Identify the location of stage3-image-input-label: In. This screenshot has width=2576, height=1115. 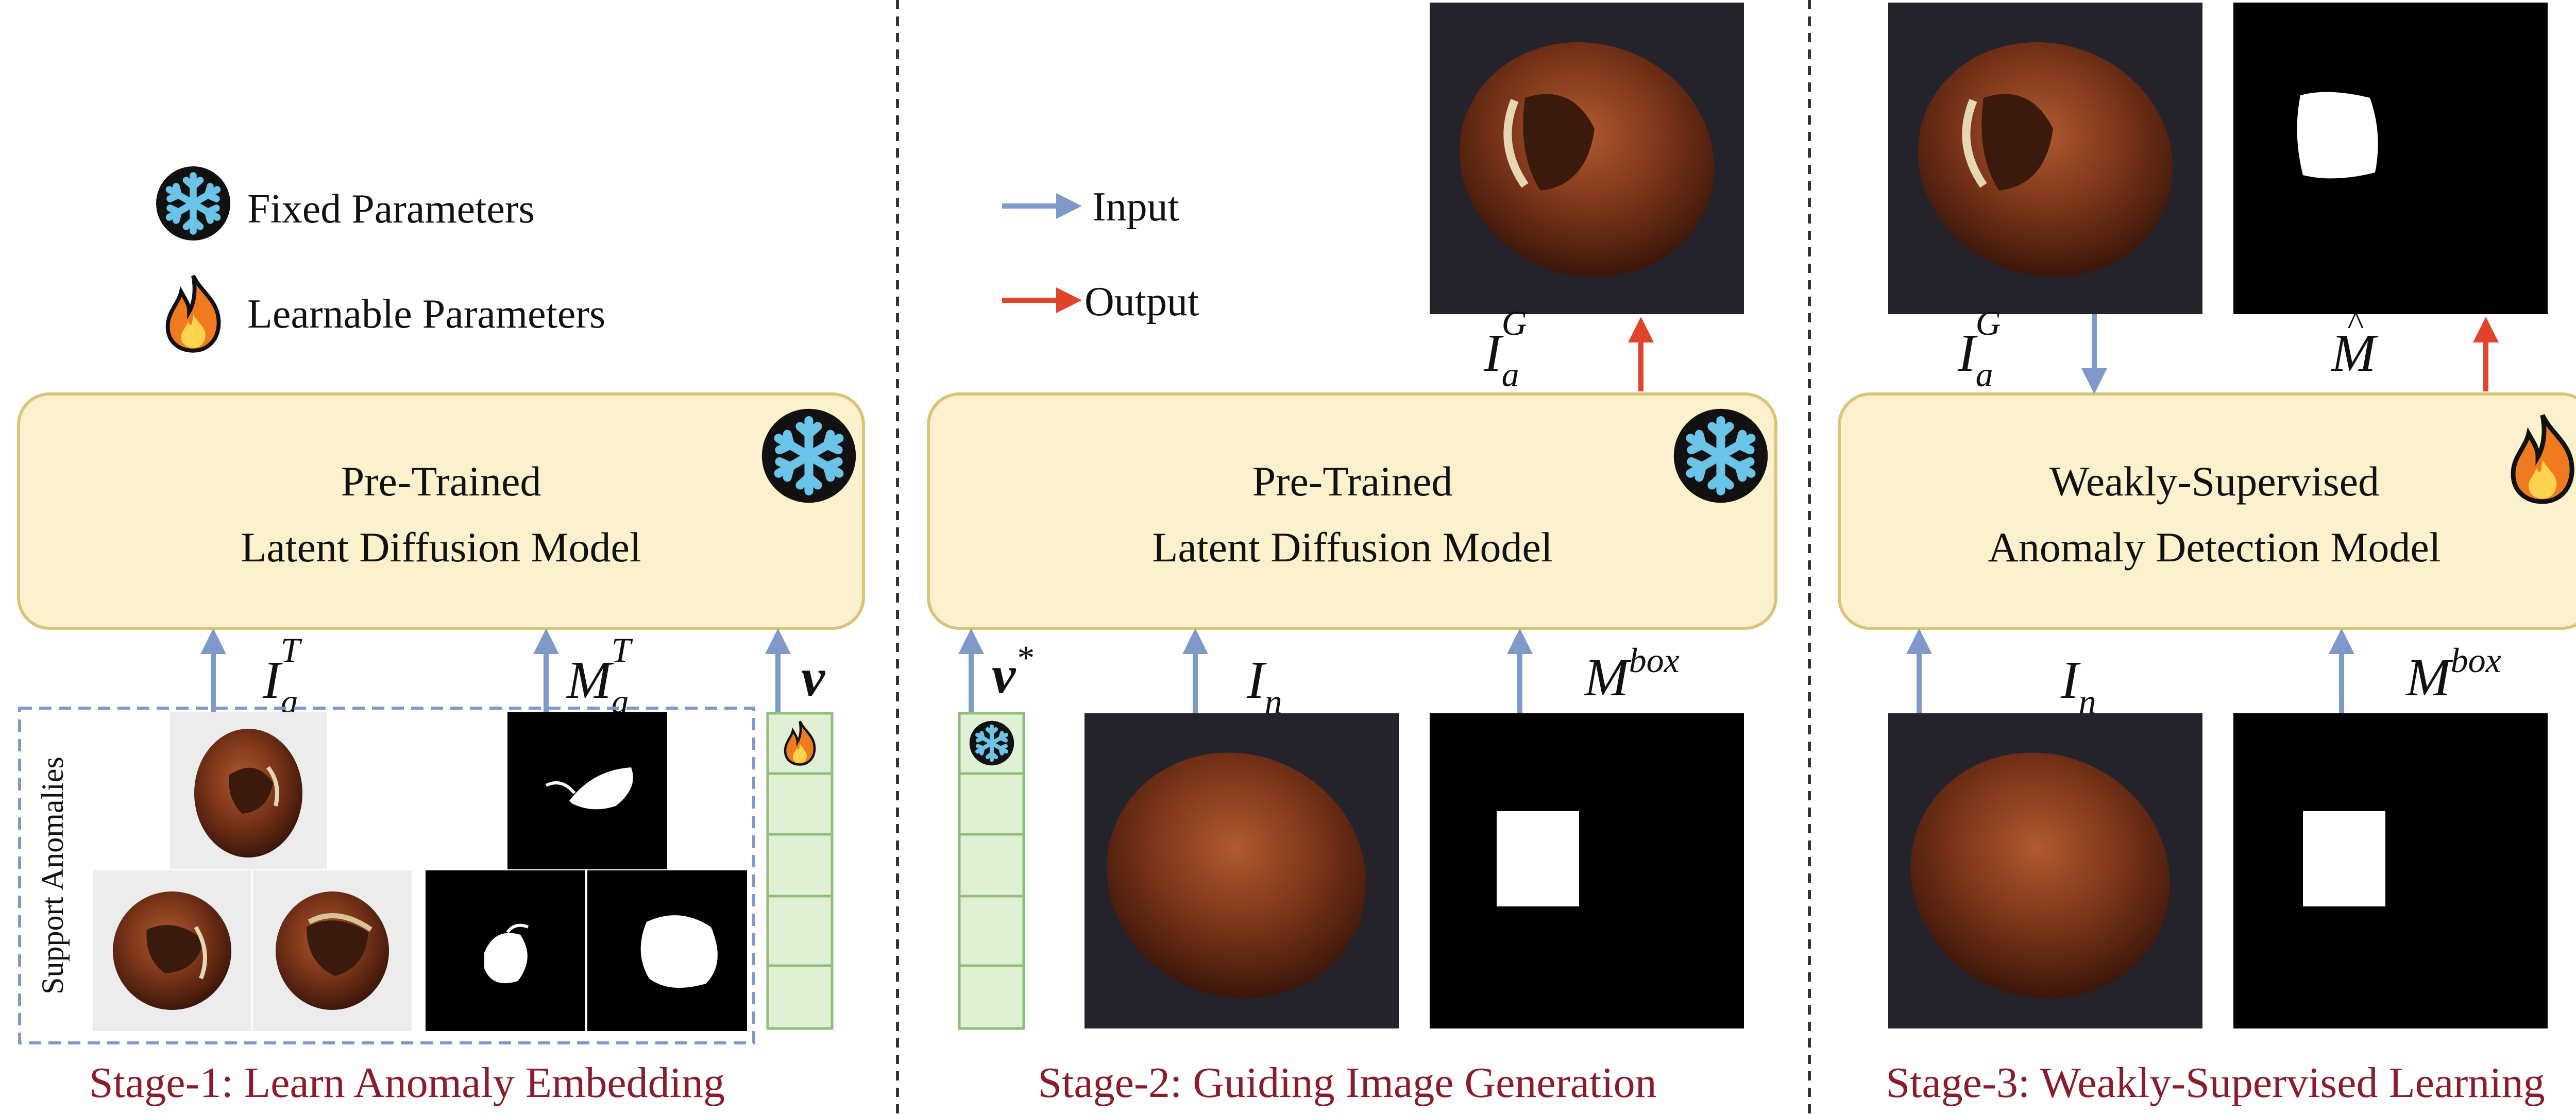
(2078, 685).